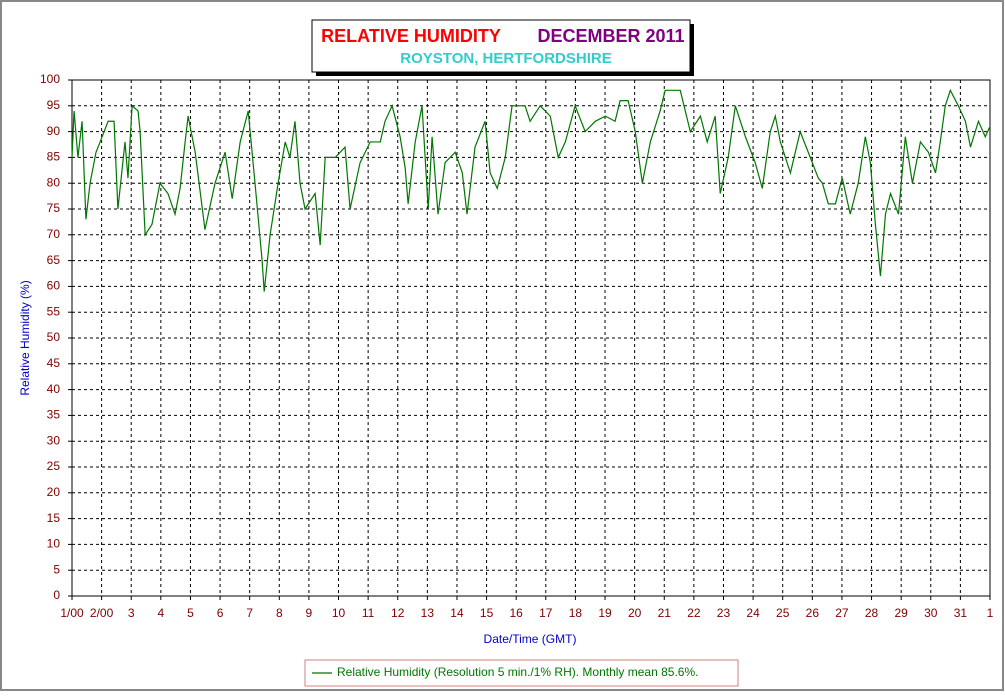  What do you see at coordinates (25, 337) in the screenshot?
I see `y-axis-label: Relative Humidity (%)` at bounding box center [25, 337].